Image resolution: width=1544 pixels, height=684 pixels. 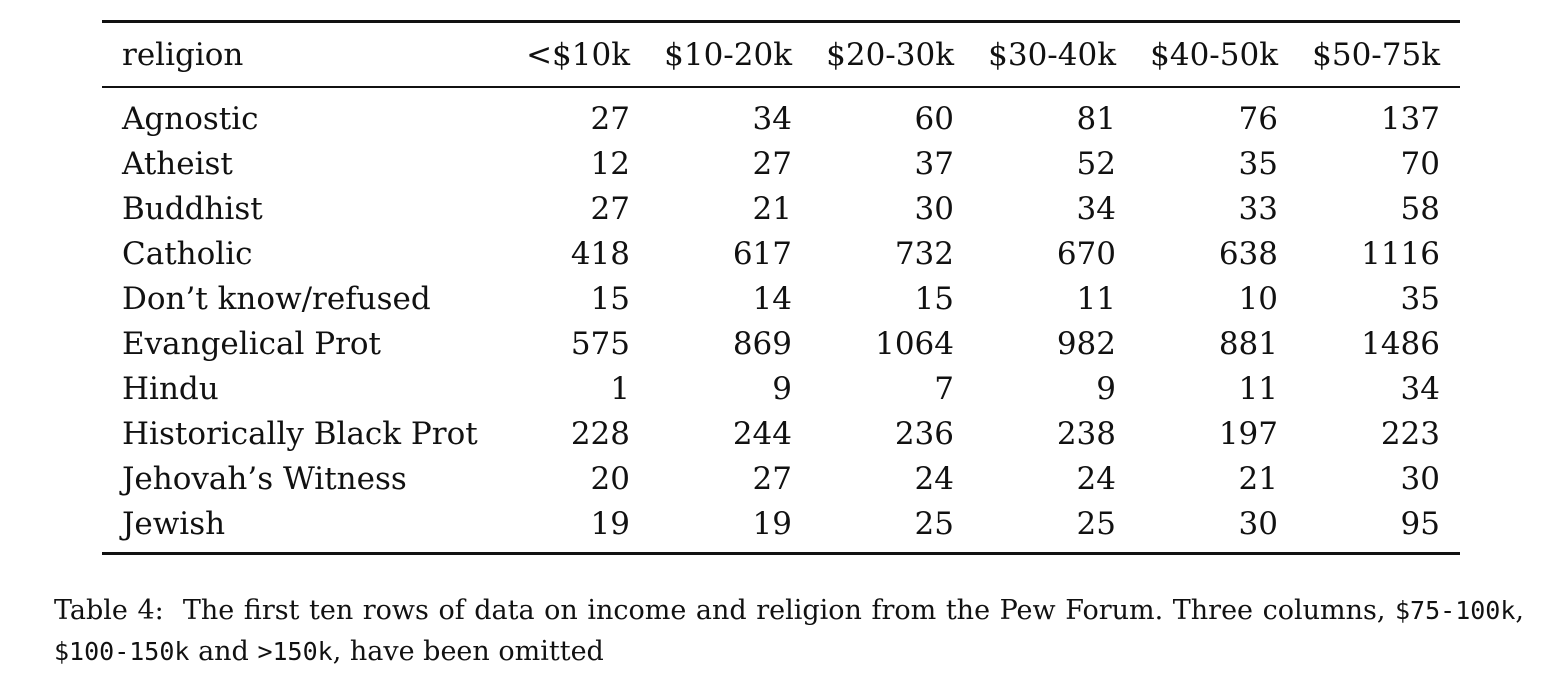 I want to click on count-cell: 881, so click(x=1248, y=343).